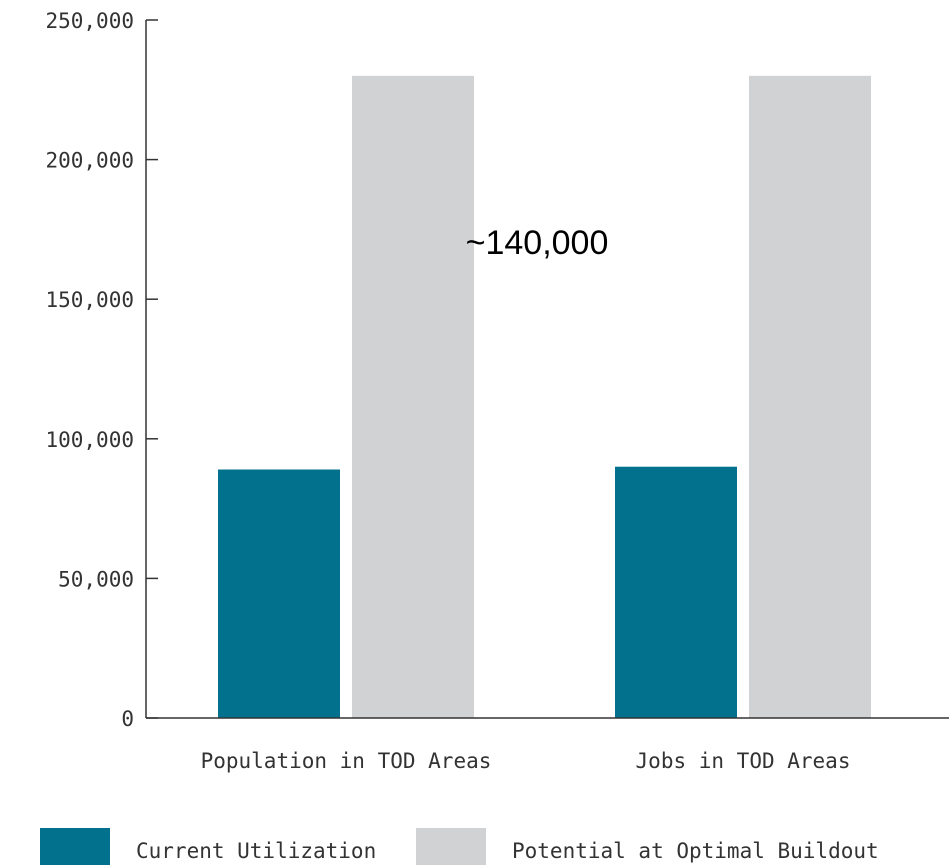  Describe the element at coordinates (695, 851) in the screenshot. I see `legend-label: Potential at Optimal Buildout` at that location.